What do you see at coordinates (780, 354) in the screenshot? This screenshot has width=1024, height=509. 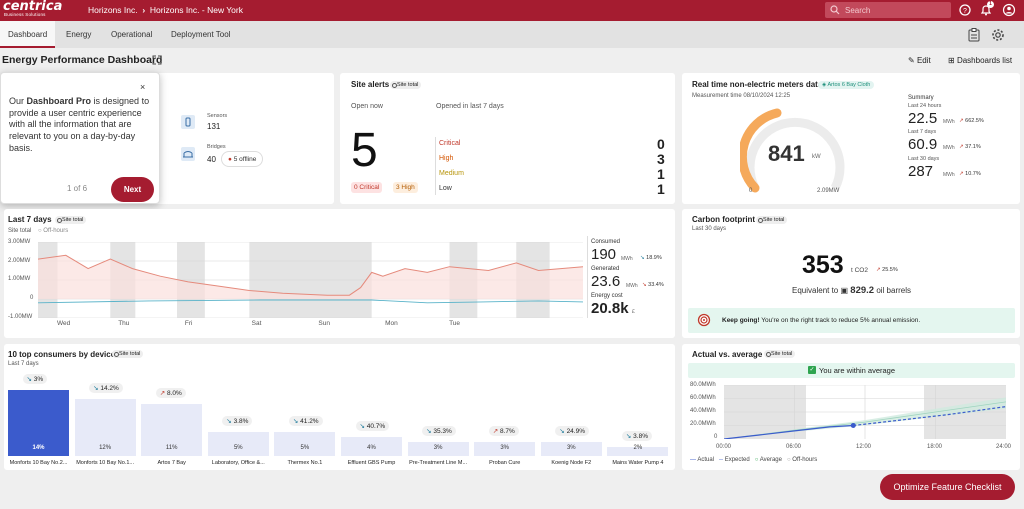 I see `actual-chip: Site total` at bounding box center [780, 354].